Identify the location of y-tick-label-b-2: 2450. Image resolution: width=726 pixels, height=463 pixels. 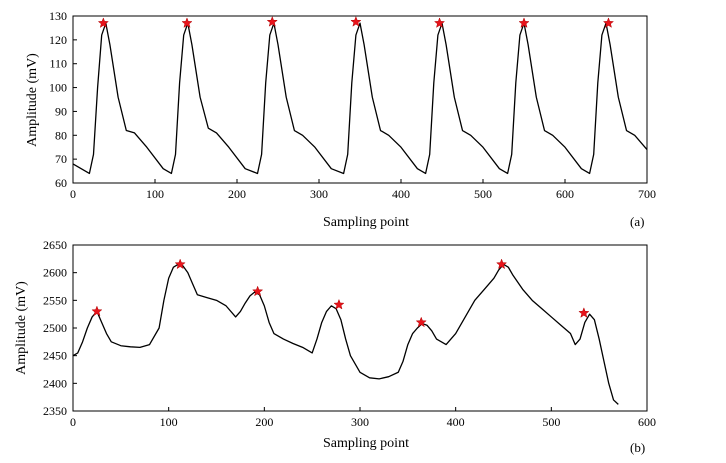
(55, 356).